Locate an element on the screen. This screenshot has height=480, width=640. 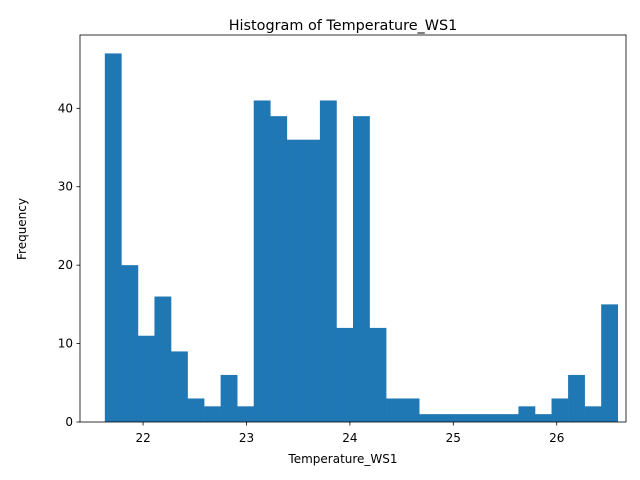
x-tick-label: 23 is located at coordinates (246, 438).